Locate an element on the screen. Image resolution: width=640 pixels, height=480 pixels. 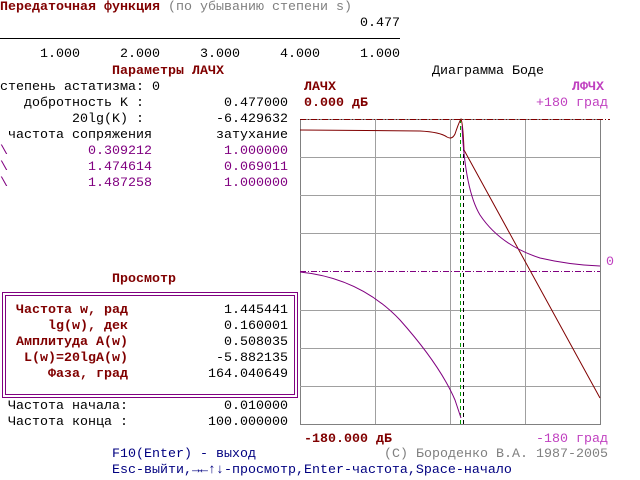
label: lg(w), дек is located at coordinates (88, 326).